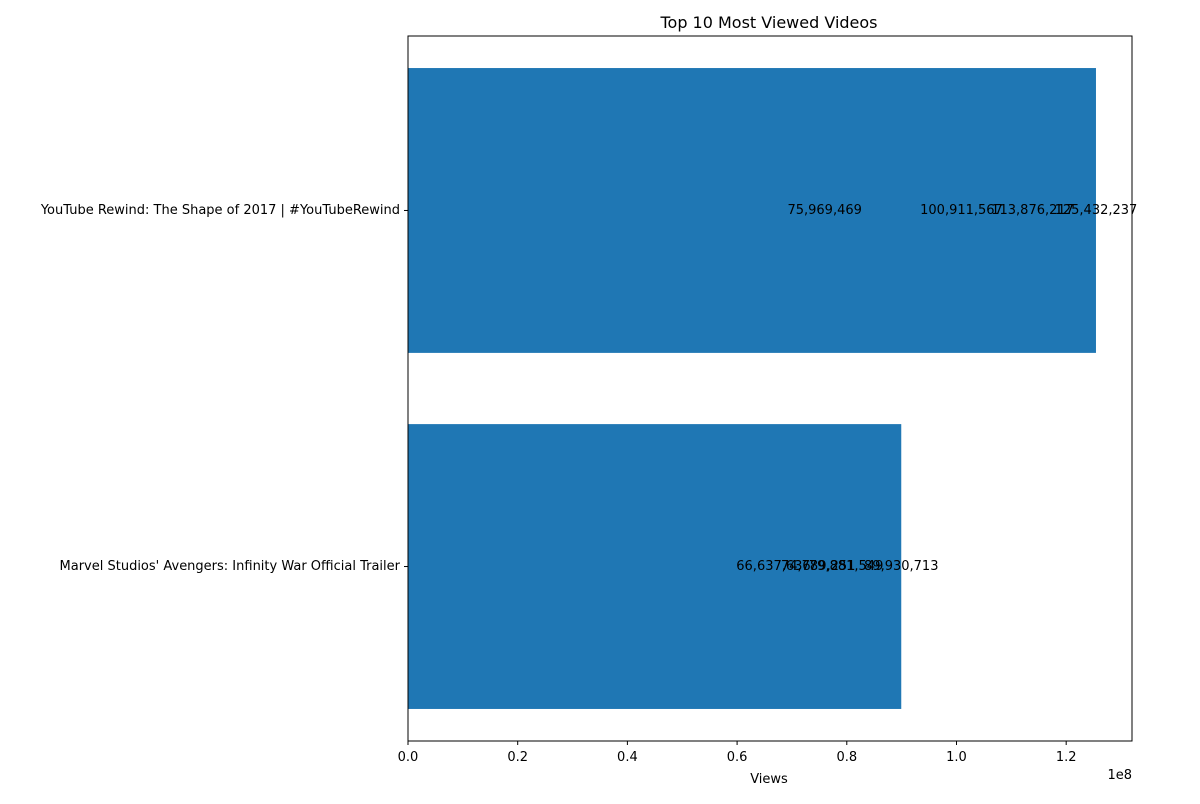 The width and height of the screenshot is (1200, 804). What do you see at coordinates (769, 779) in the screenshot?
I see `x-axis-label: Views` at bounding box center [769, 779].